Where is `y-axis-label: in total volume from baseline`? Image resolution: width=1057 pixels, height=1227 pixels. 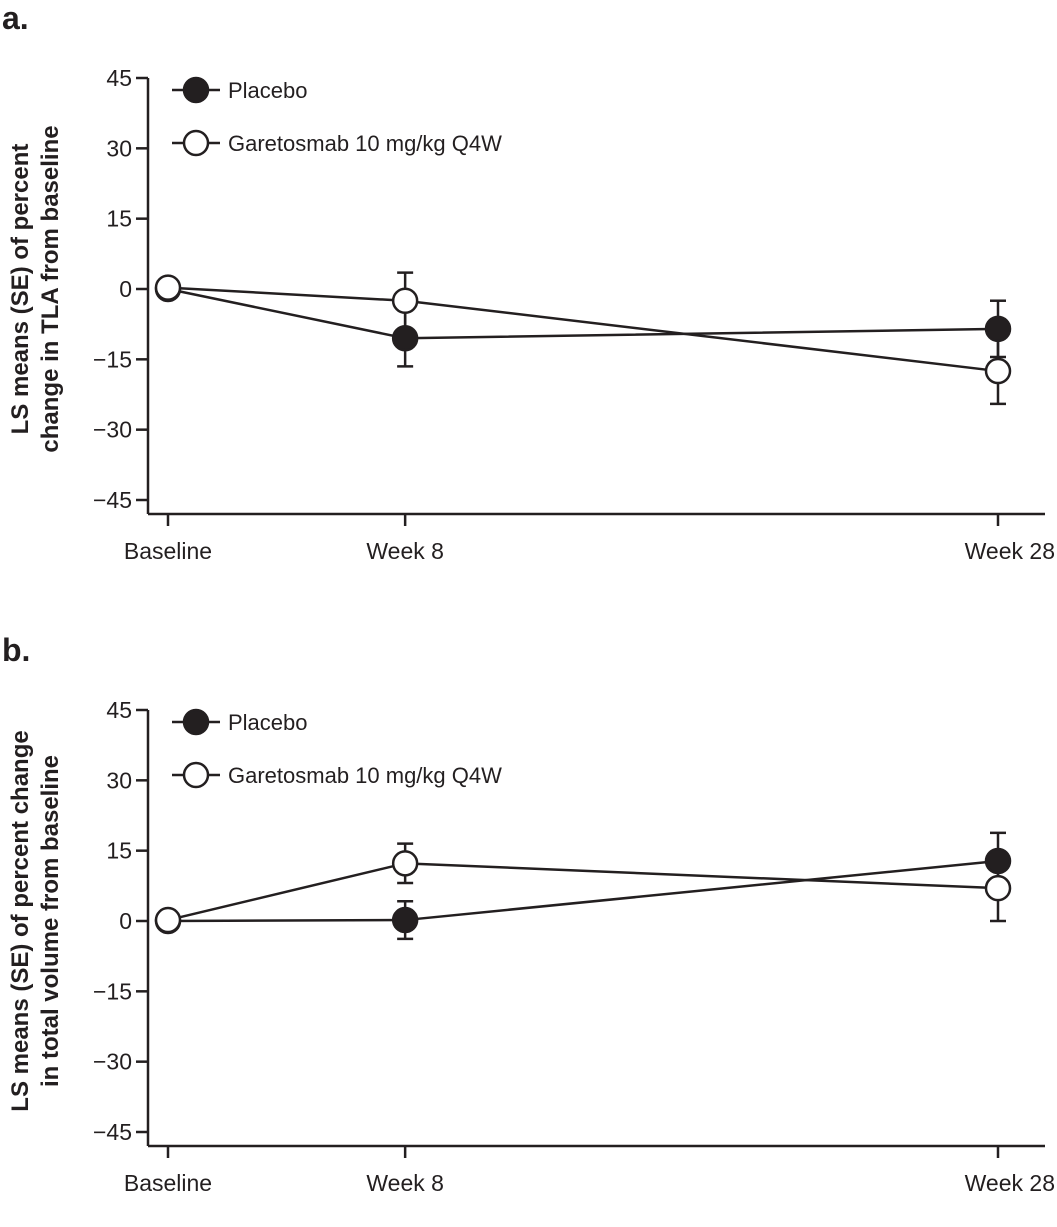
y-axis-label: in total volume from baseline is located at coordinates (50, 921).